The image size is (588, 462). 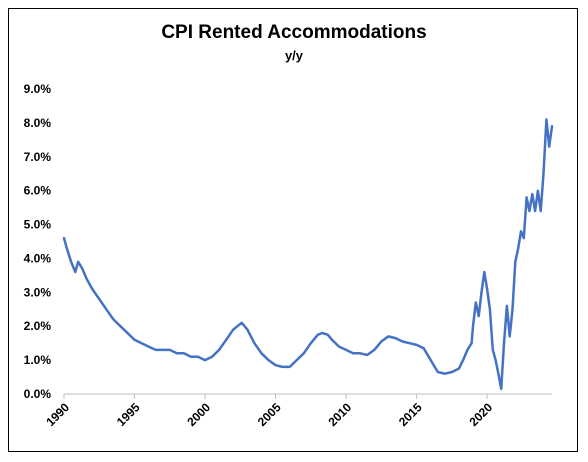 What do you see at coordinates (294, 32) in the screenshot?
I see `chart-title: CPI Rented Accommodations` at bounding box center [294, 32].